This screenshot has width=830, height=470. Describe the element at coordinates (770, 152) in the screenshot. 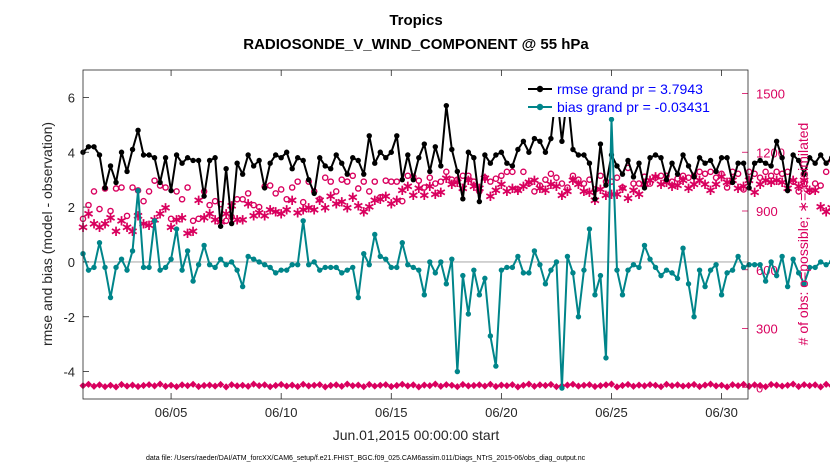

I see `y-tick-label-right: 1200` at that location.